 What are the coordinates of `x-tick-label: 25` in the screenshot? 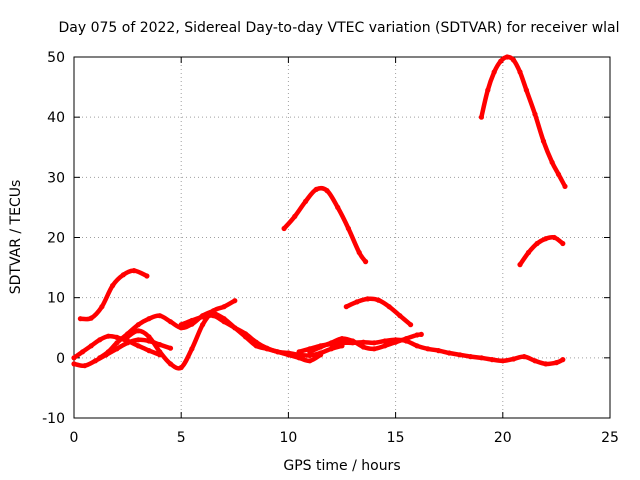 It's located at (610, 438).